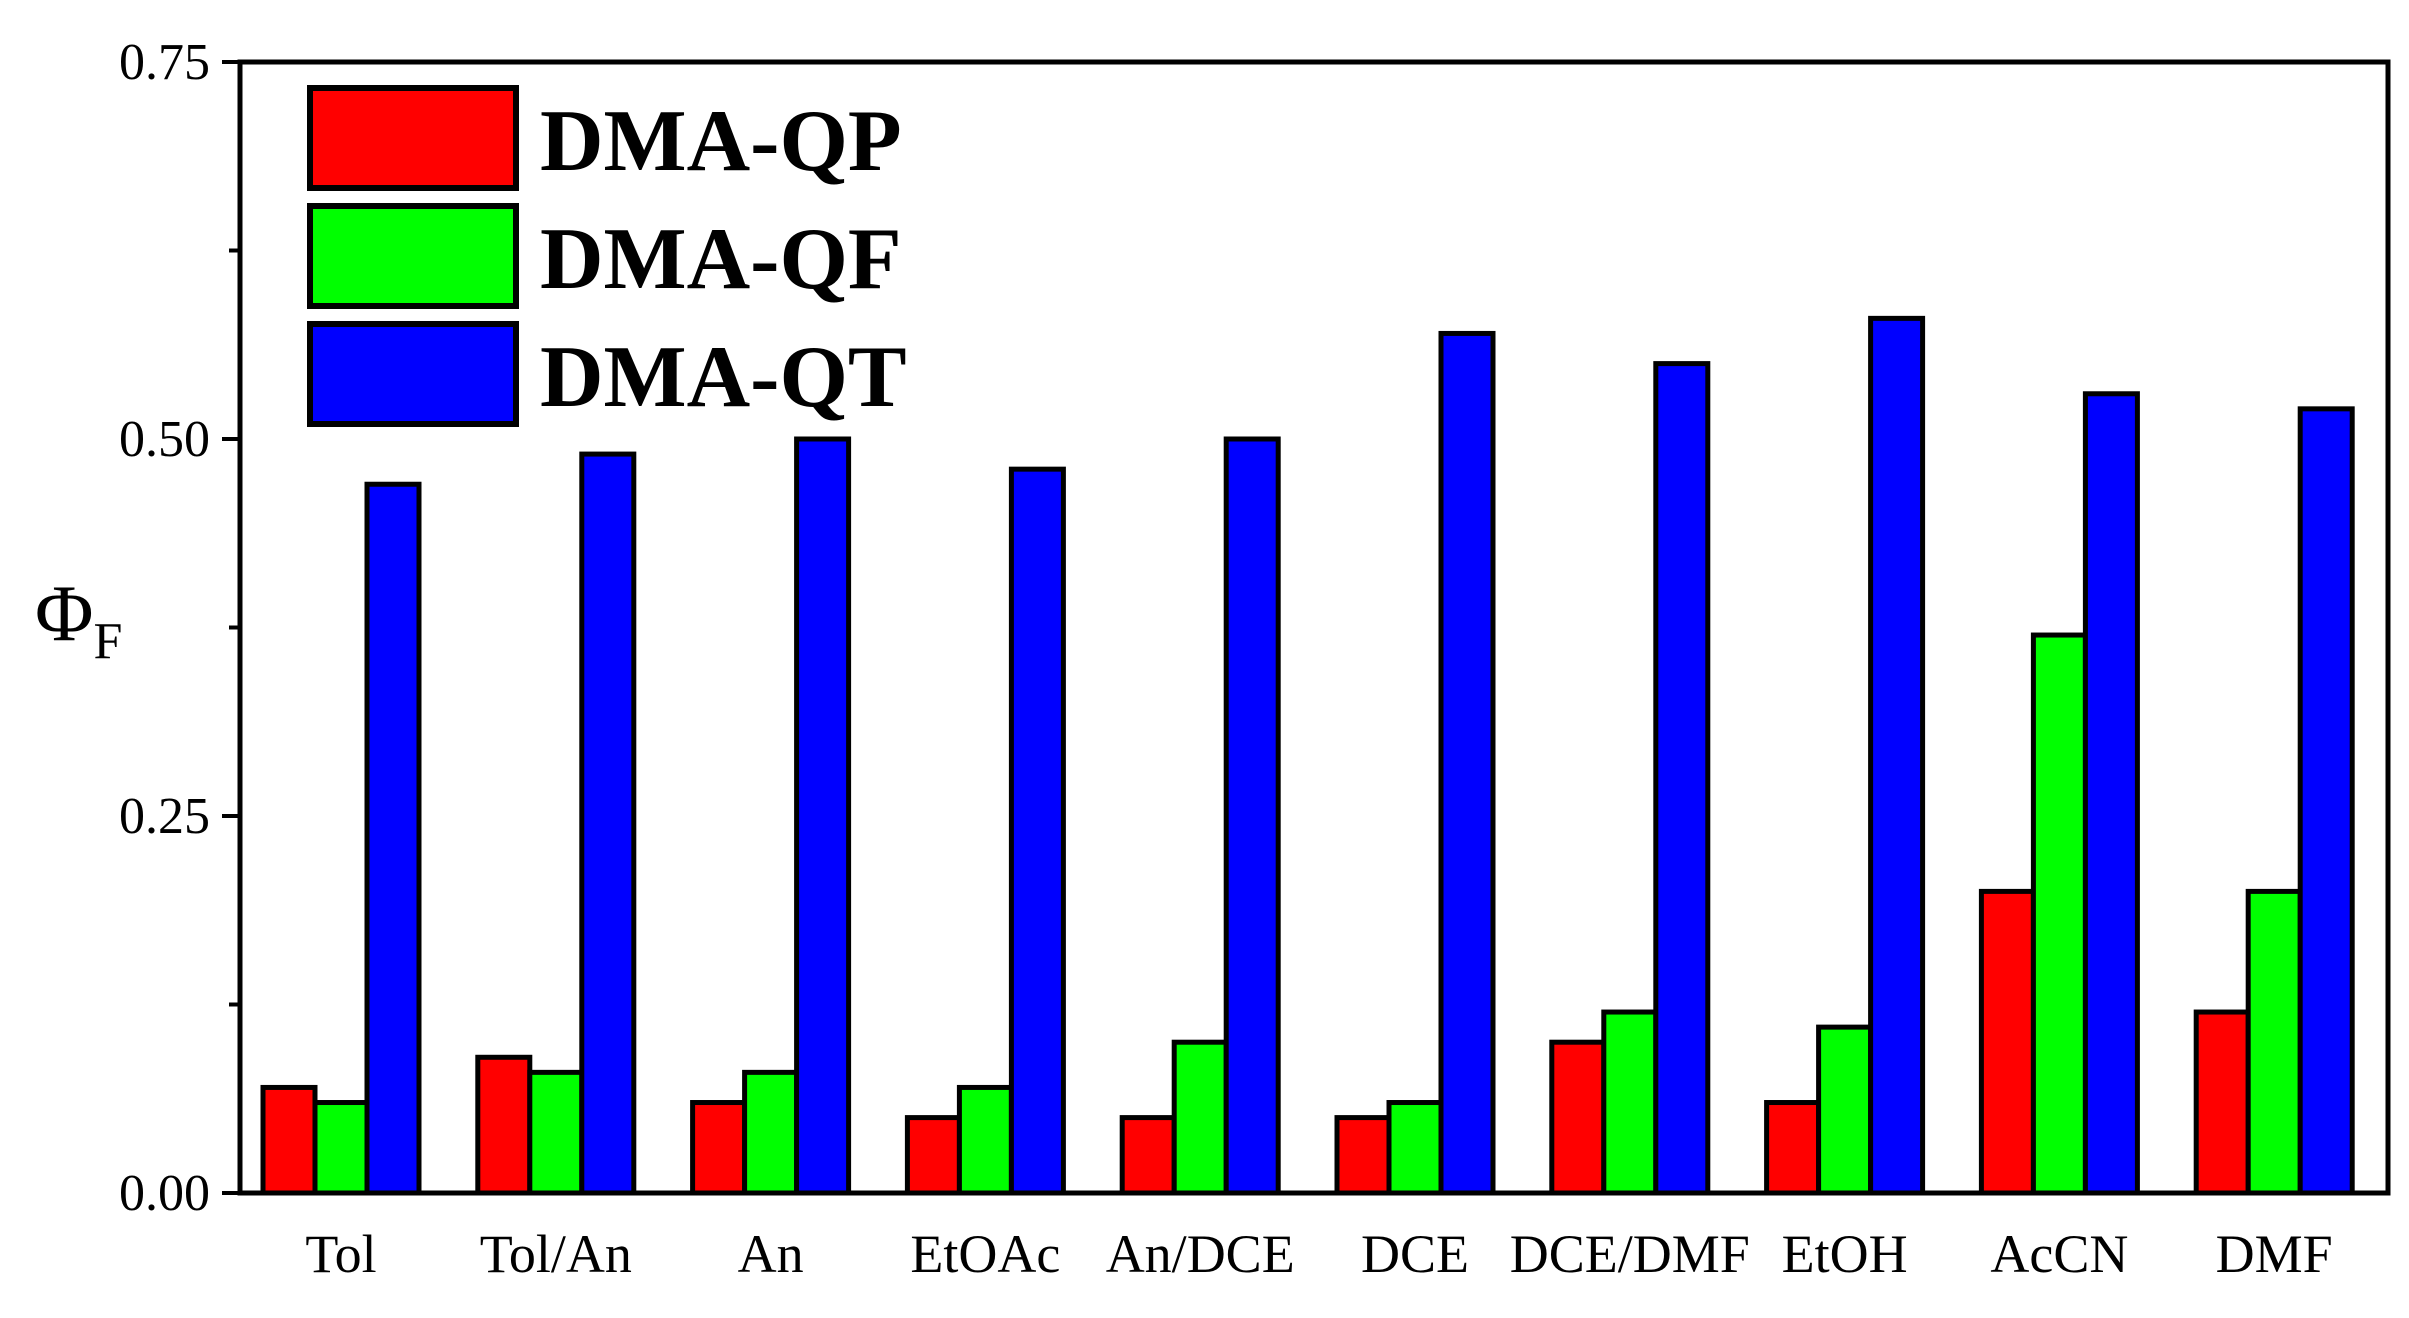 The height and width of the screenshot is (1318, 2409). Describe the element at coordinates (164, 1193) in the screenshot. I see `y-tick-label: 0.00` at that location.